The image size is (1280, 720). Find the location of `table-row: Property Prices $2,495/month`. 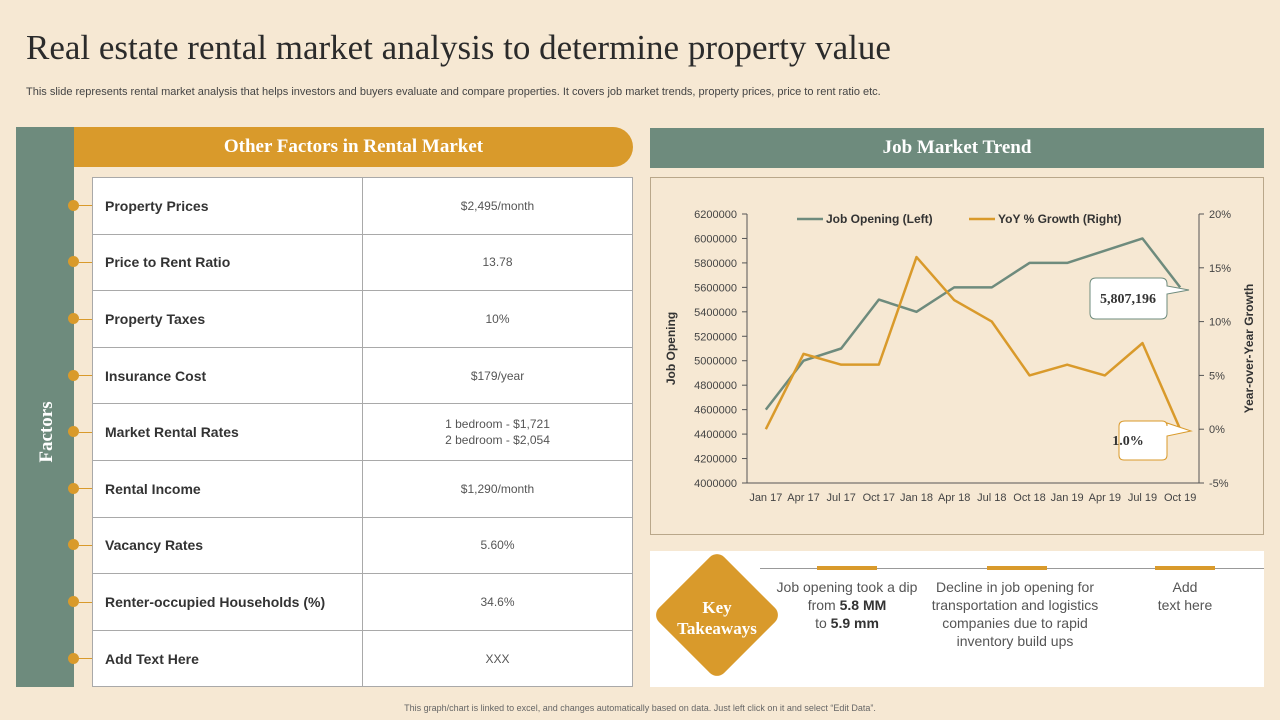

table-row: Property Prices $2,495/month is located at coordinates (362, 206).